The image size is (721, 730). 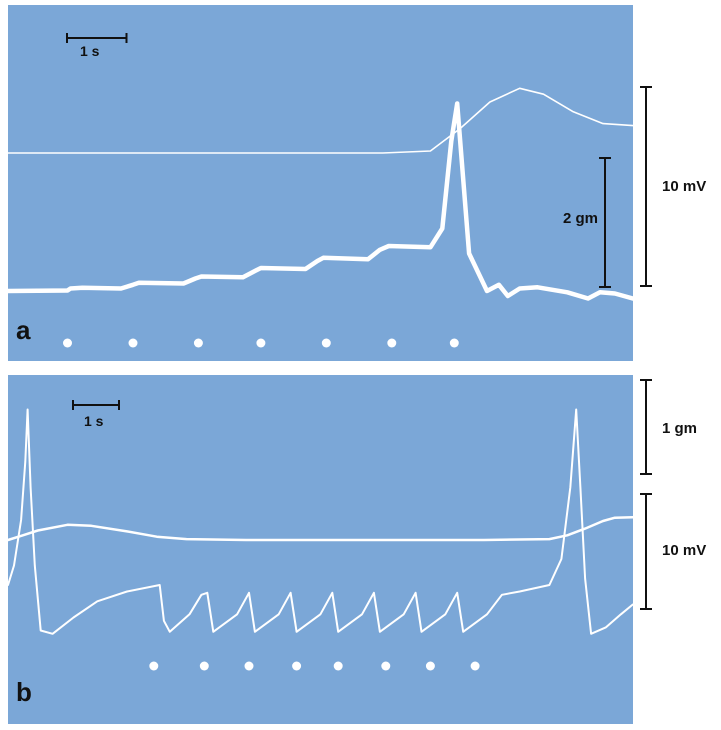 I want to click on panel-a-time-scale-label: 1 s, so click(x=90, y=51).